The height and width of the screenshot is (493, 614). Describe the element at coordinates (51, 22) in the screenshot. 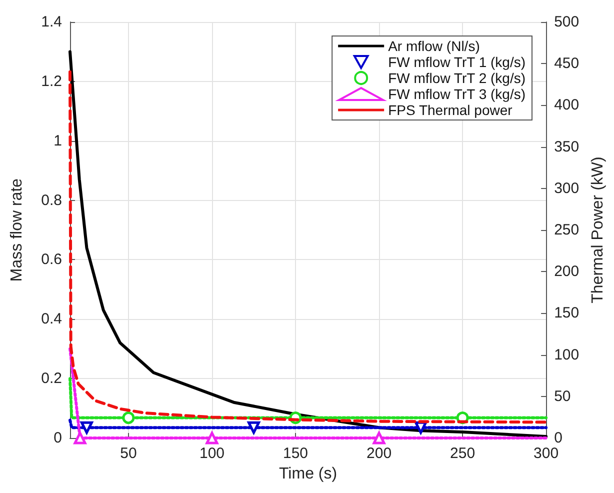

I see `y-tick-label: 1.4` at that location.